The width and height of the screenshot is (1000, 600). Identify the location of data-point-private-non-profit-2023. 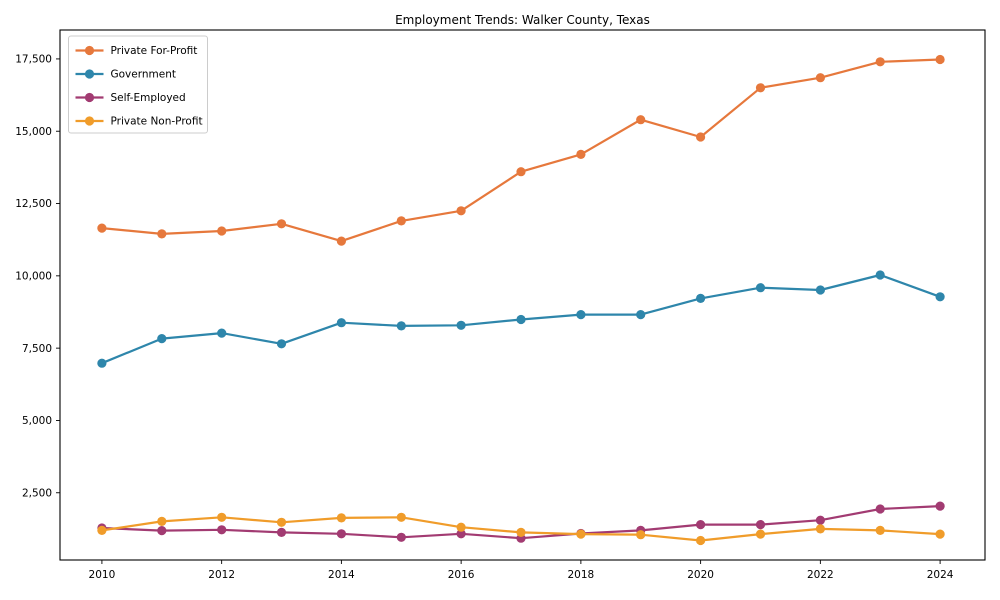
(880, 530).